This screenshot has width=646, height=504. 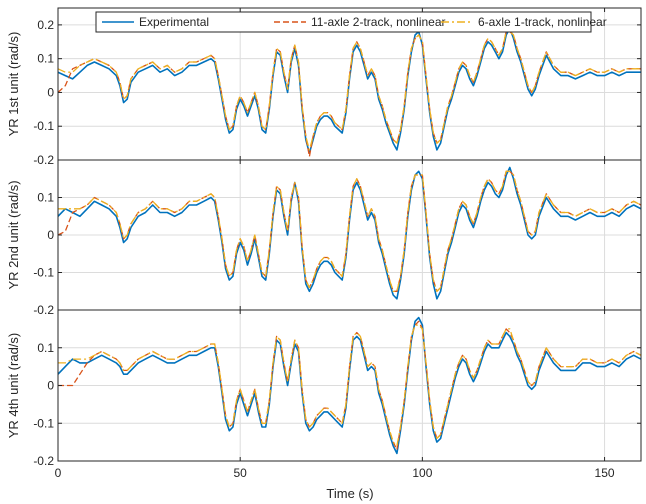 I want to click on x-axis-label: Time (s), so click(x=349, y=493).